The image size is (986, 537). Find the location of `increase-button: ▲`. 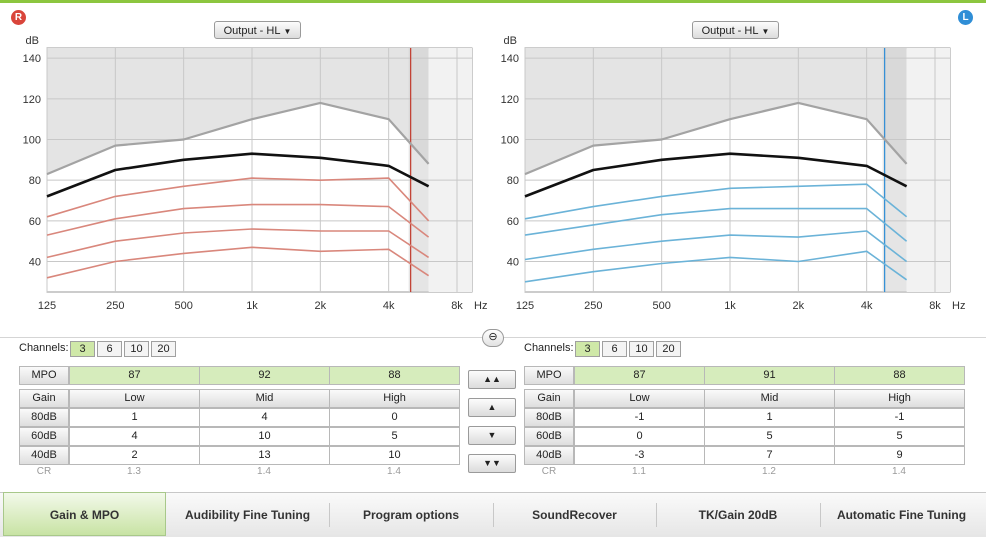

increase-button: ▲ is located at coordinates (492, 407).